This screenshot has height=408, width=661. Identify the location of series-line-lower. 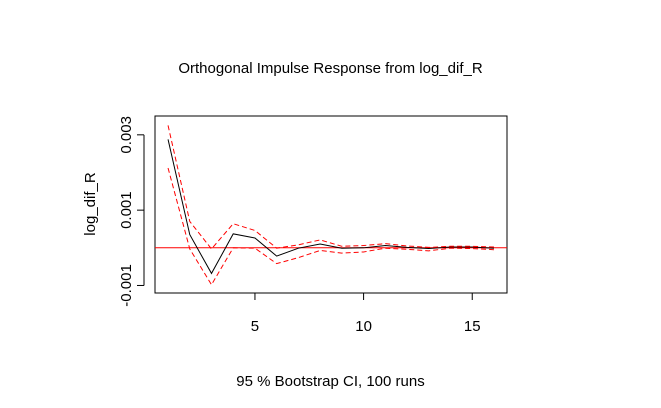
(330, 226).